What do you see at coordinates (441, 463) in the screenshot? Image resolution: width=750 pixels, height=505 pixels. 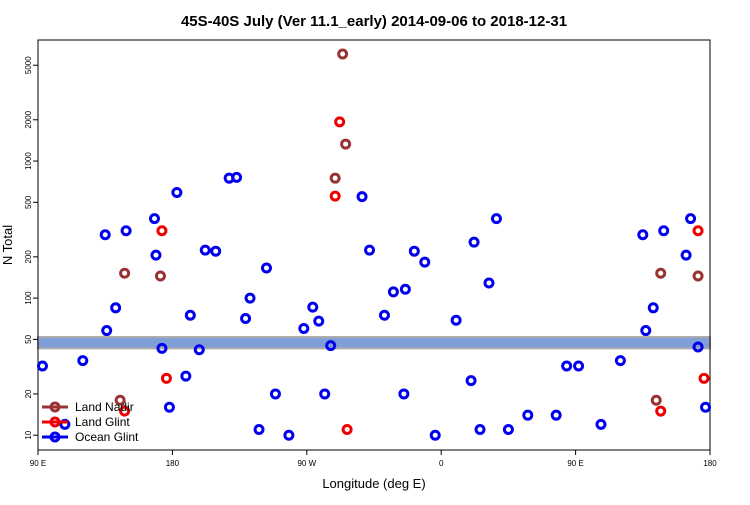 I see `x-tick-label: 0` at bounding box center [441, 463].